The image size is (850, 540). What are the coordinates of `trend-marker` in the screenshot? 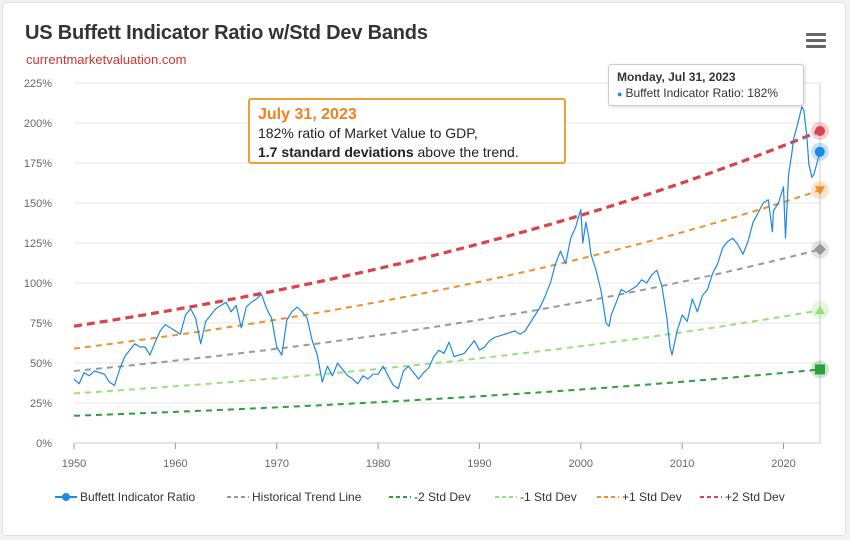 It's located at (820, 249).